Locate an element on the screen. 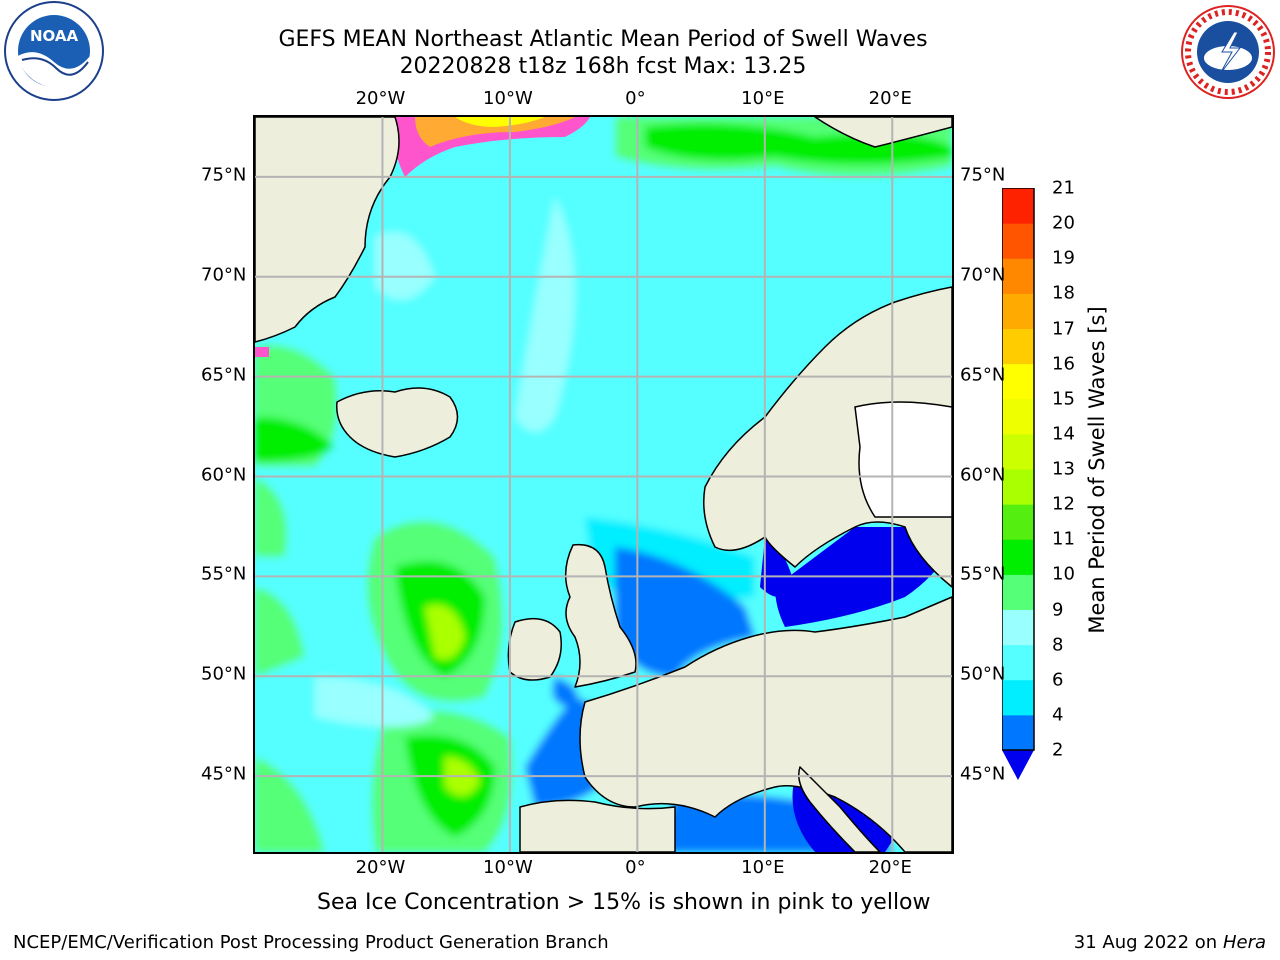 Image resolution: width=1280 pixels, height=960 pixels. colorbar-tick-label: 16 is located at coordinates (1063, 364).